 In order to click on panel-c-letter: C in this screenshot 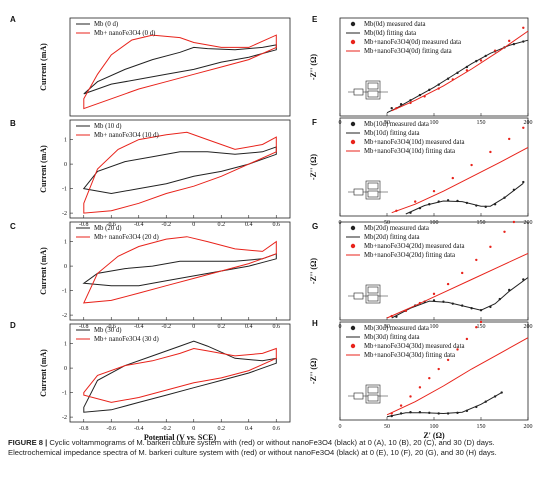, I will do `click(13, 226)`.